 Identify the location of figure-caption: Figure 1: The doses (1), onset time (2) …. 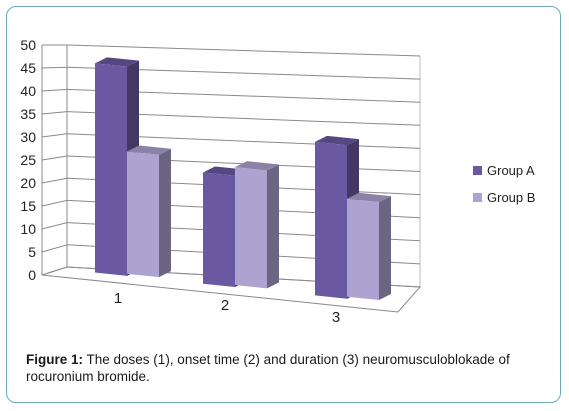
(291, 368).